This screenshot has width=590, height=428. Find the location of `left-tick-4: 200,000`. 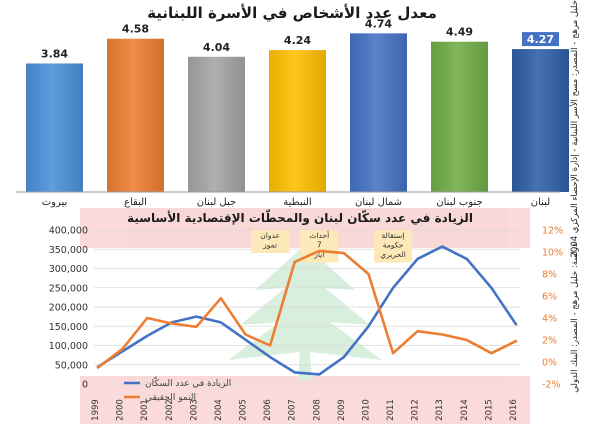

left-tick-4: 200,000 is located at coordinates (68, 308).